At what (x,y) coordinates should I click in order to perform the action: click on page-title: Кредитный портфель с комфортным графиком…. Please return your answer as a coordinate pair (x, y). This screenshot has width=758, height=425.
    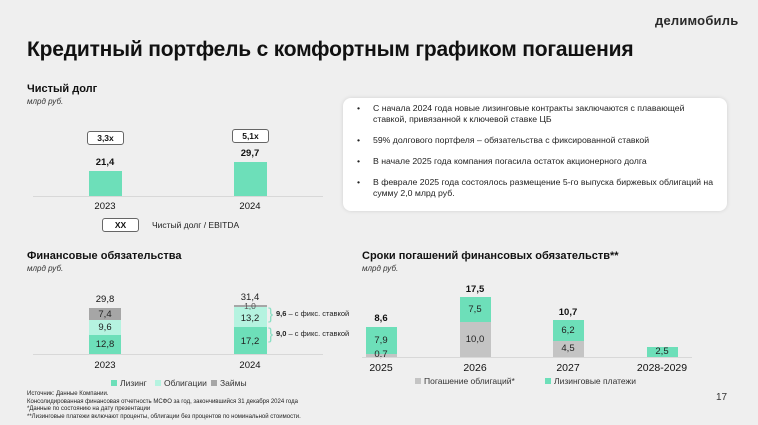
    Looking at the image, I should click on (330, 49).